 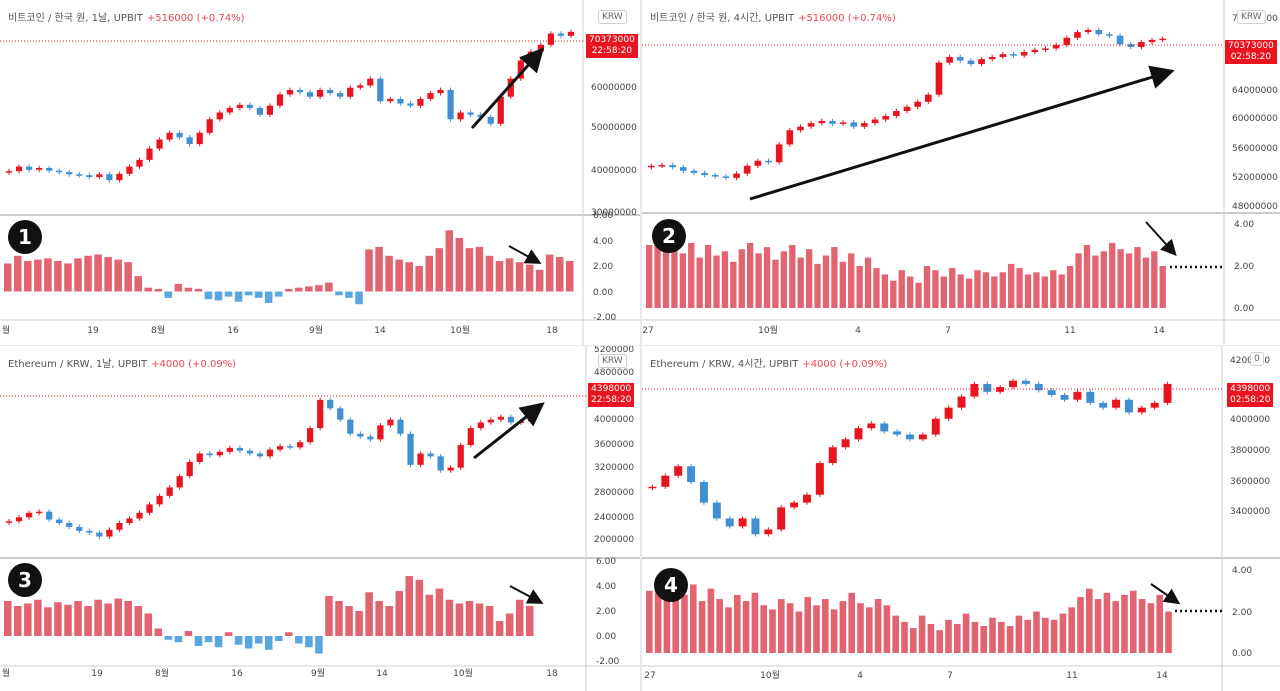 I want to click on oscillator-arrow, so click(x=525, y=254).